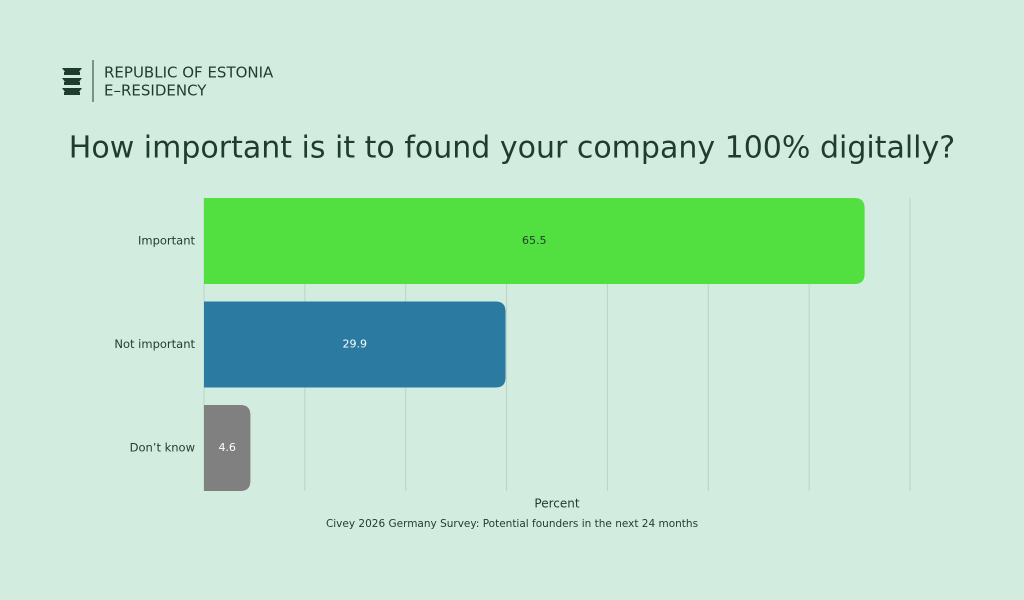 Image resolution: width=1024 pixels, height=600 pixels. What do you see at coordinates (556, 504) in the screenshot?
I see `x-axis-label: Percent` at bounding box center [556, 504].